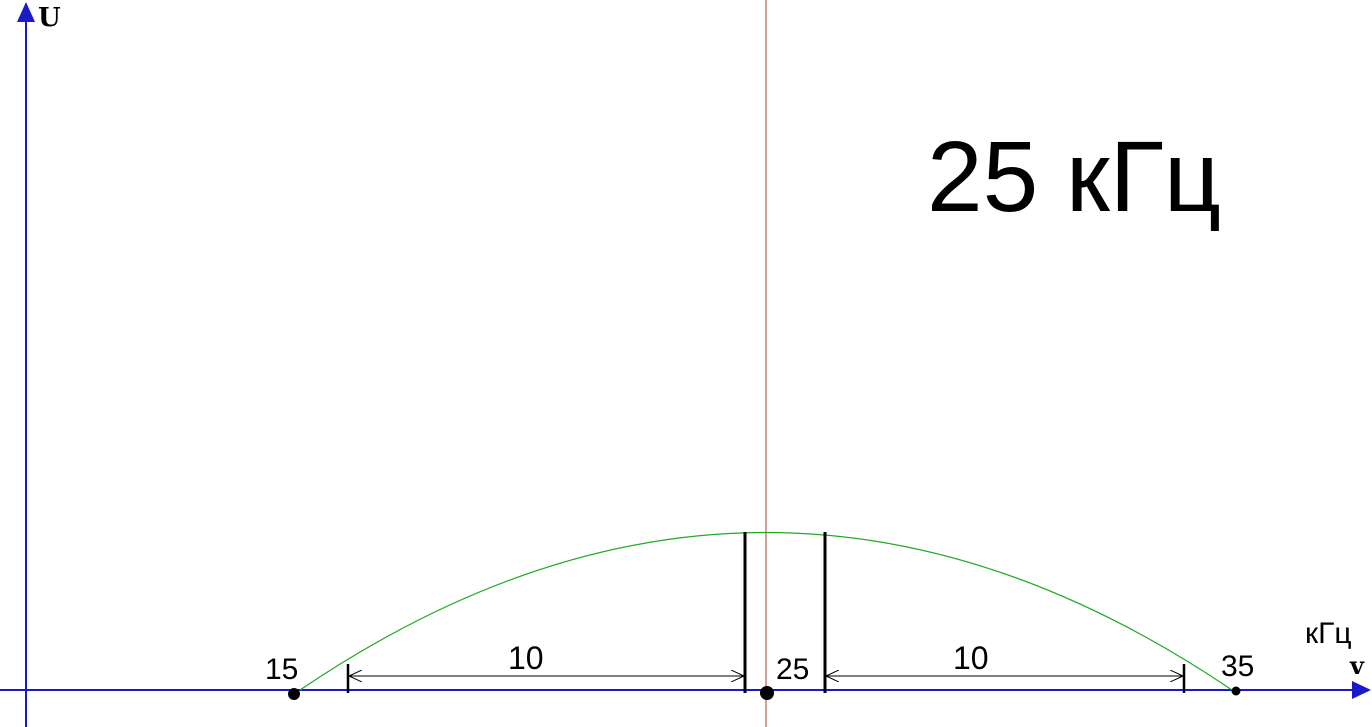  I want to click on y-axis-arrow-icon, so click(26, 12).